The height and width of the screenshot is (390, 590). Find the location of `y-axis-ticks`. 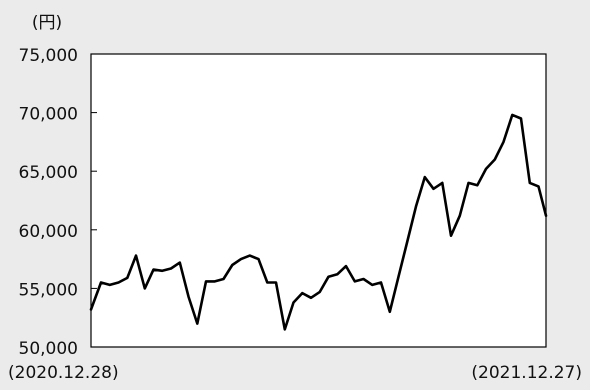

y-axis-ticks is located at coordinates (94, 200).